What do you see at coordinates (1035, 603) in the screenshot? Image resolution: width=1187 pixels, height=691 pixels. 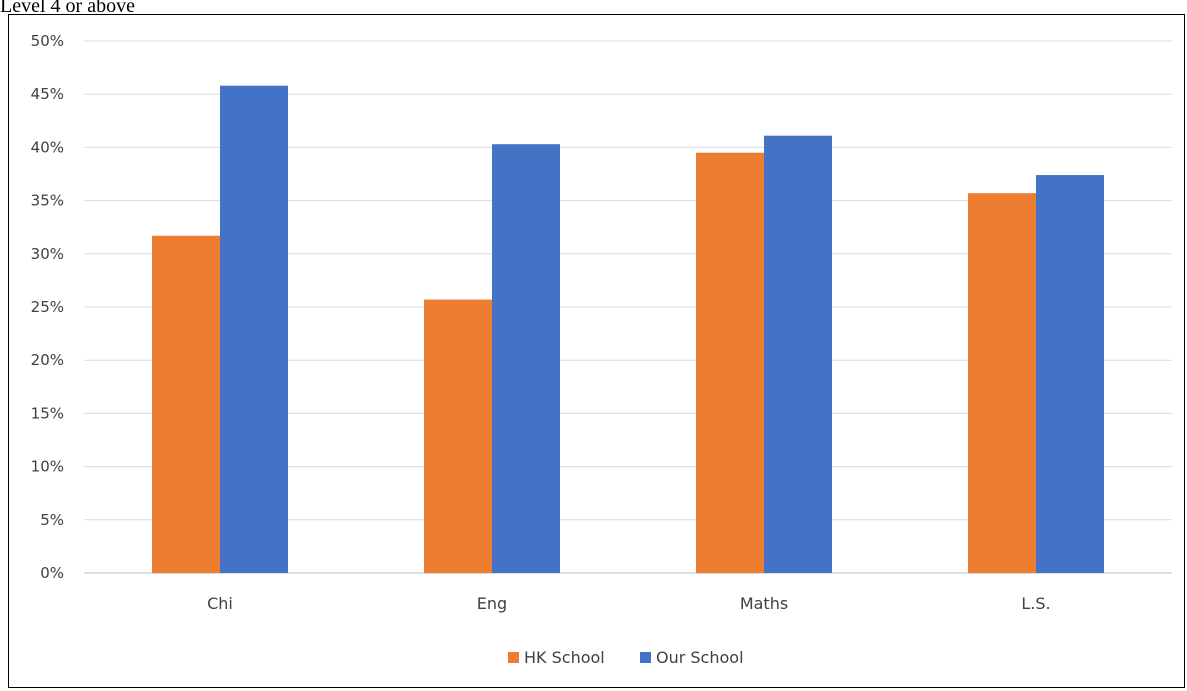 I see `x-category-label: L.S.` at bounding box center [1035, 603].